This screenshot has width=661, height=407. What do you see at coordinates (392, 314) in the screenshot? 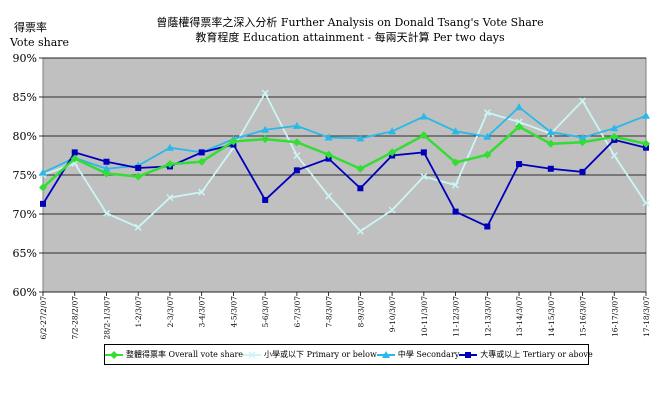
I see `x-tick-label: 9-10/3/07` at bounding box center [392, 314].